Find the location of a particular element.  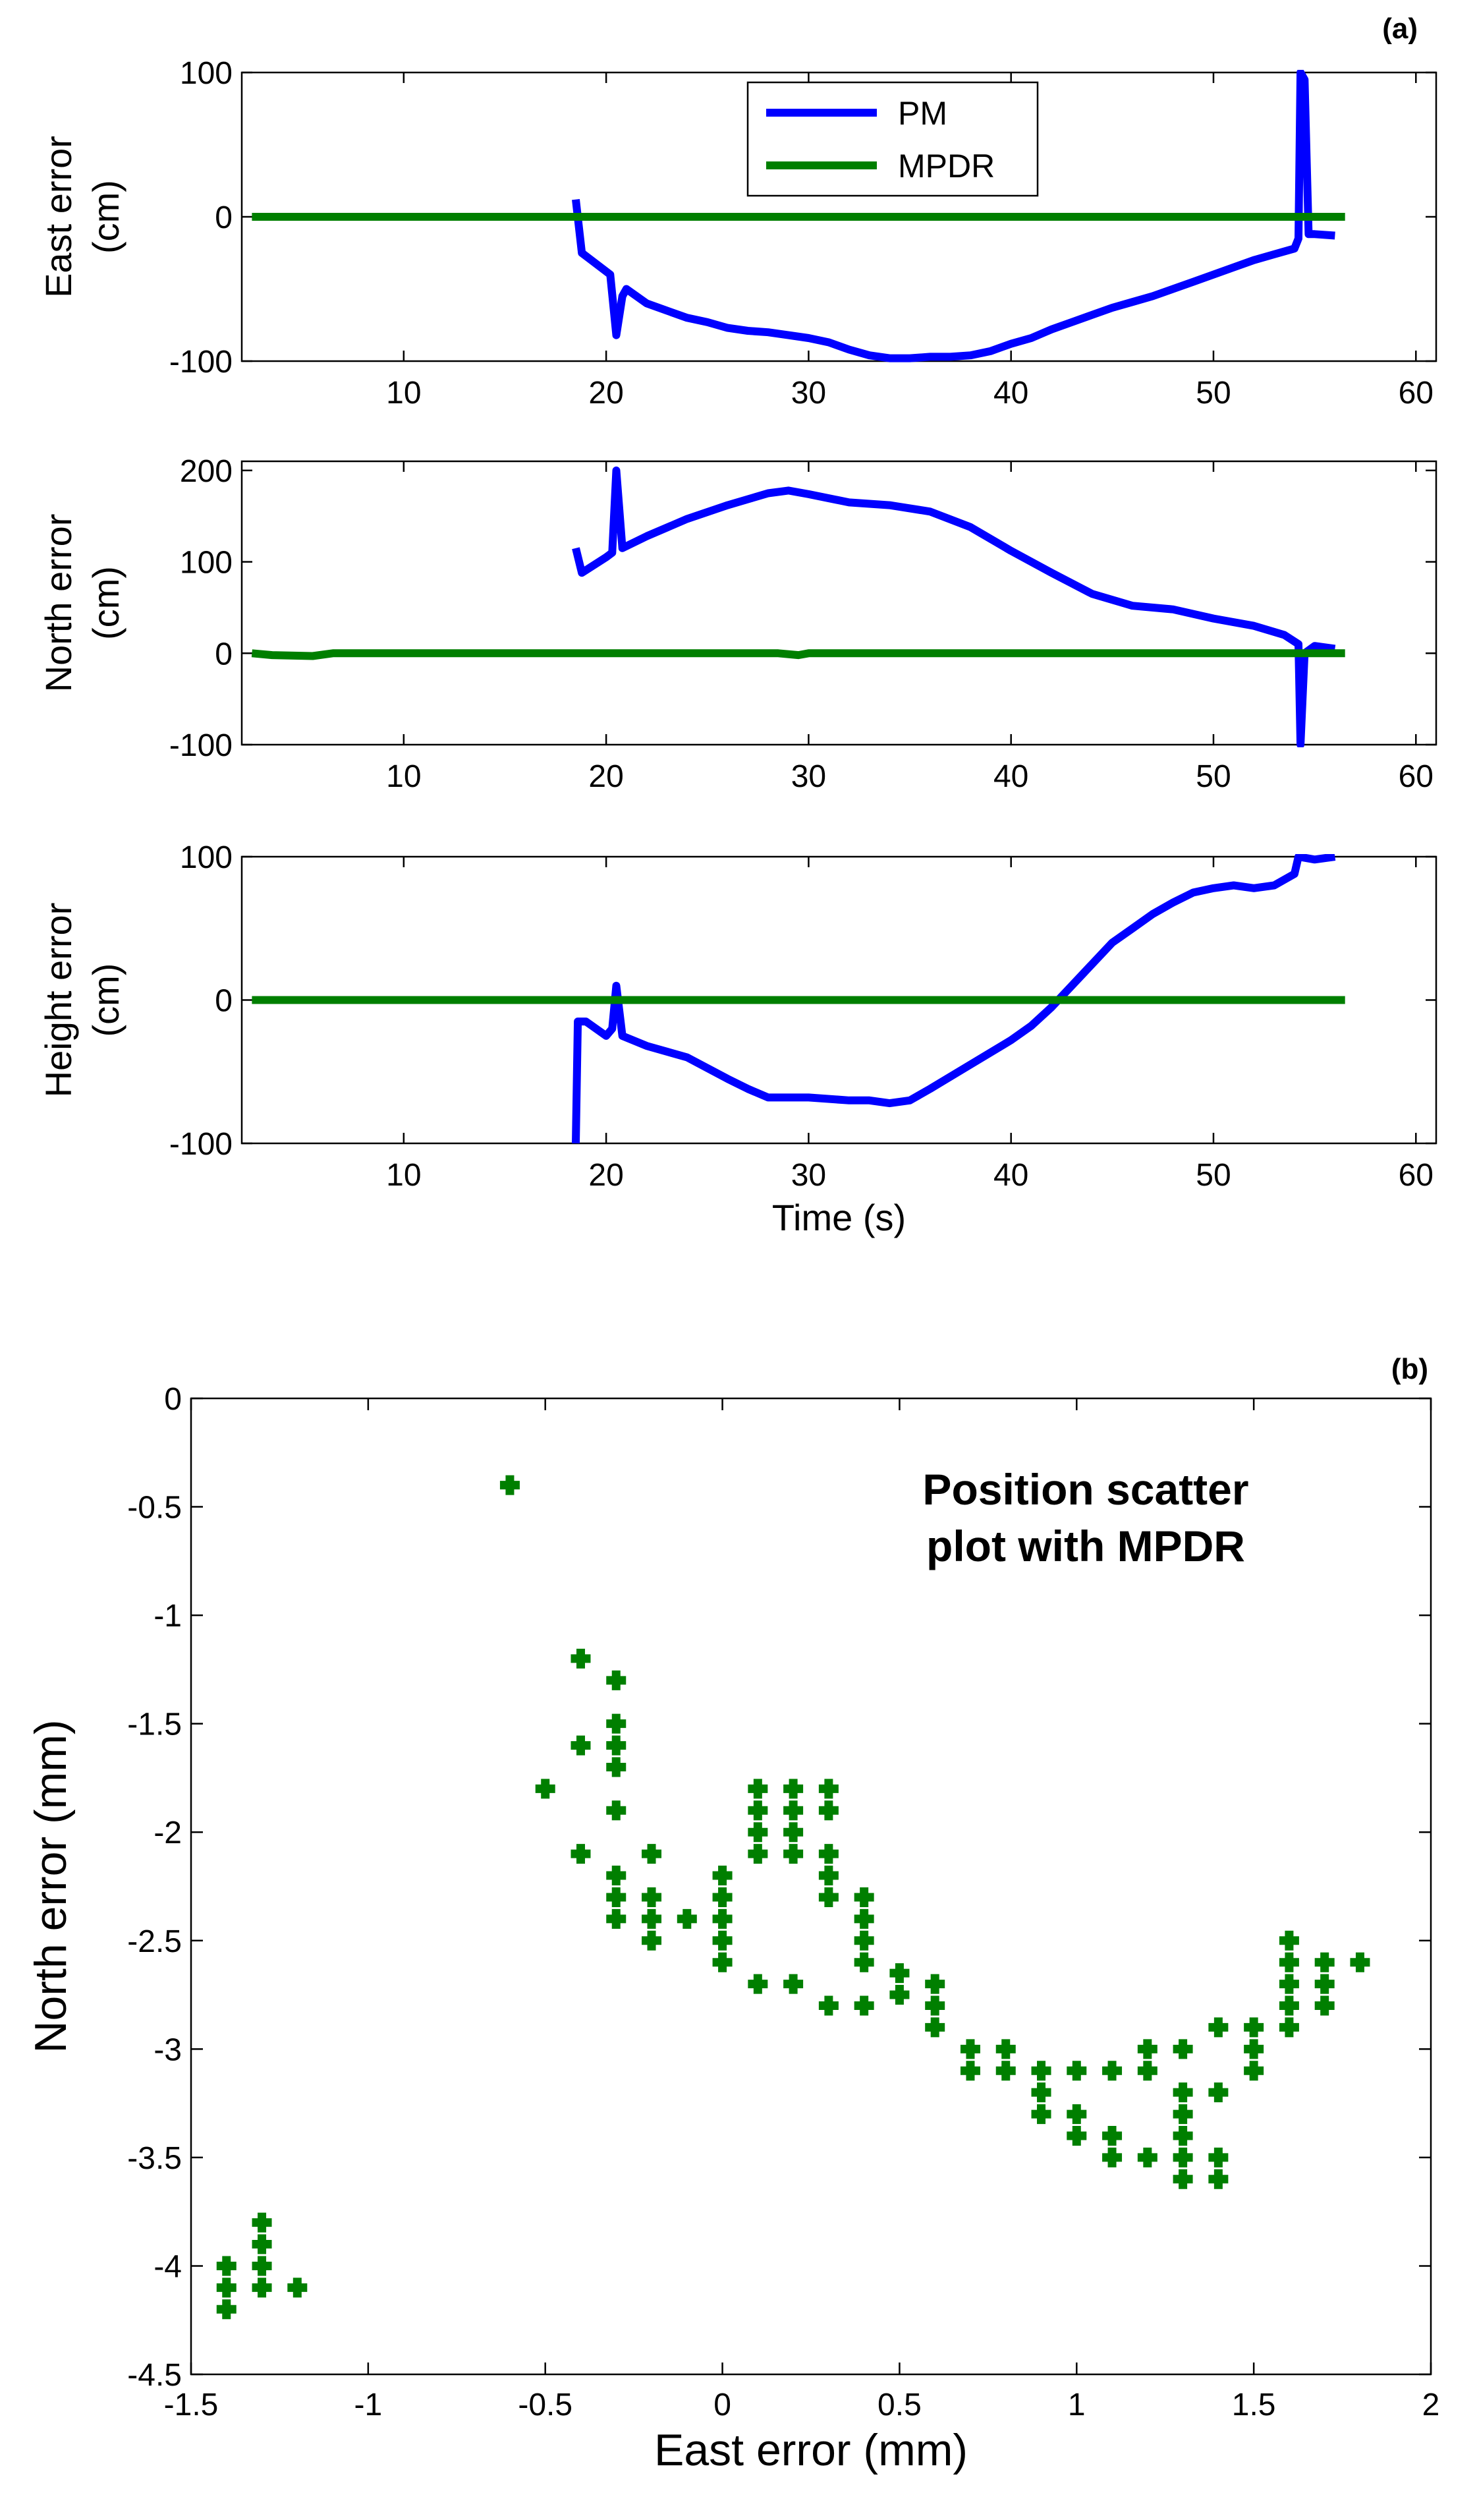

scatter-x-tick-label: 1.5 is located at coordinates (1254, 2405).